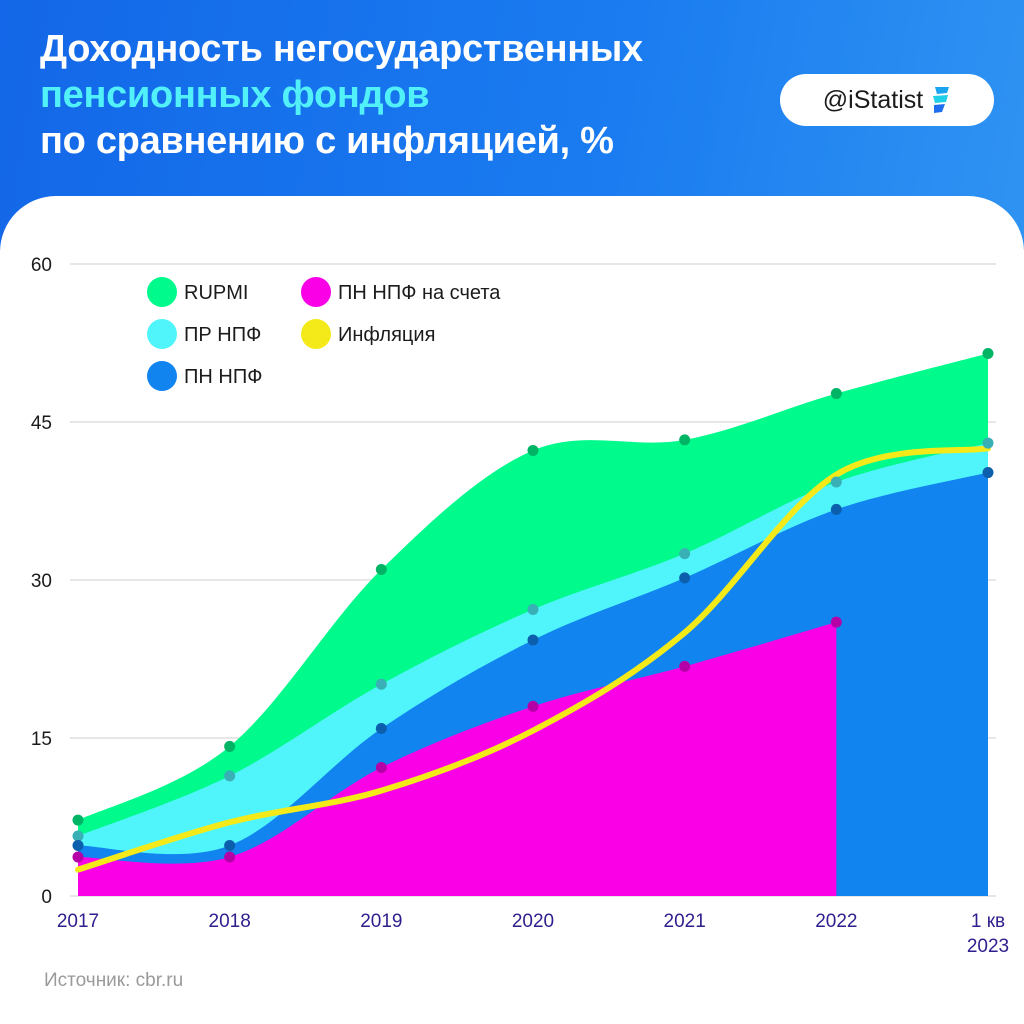 This screenshot has height=1024, width=1024. What do you see at coordinates (419, 293) in the screenshot?
I see `legend-label: ПН НПФ на счета` at bounding box center [419, 293].